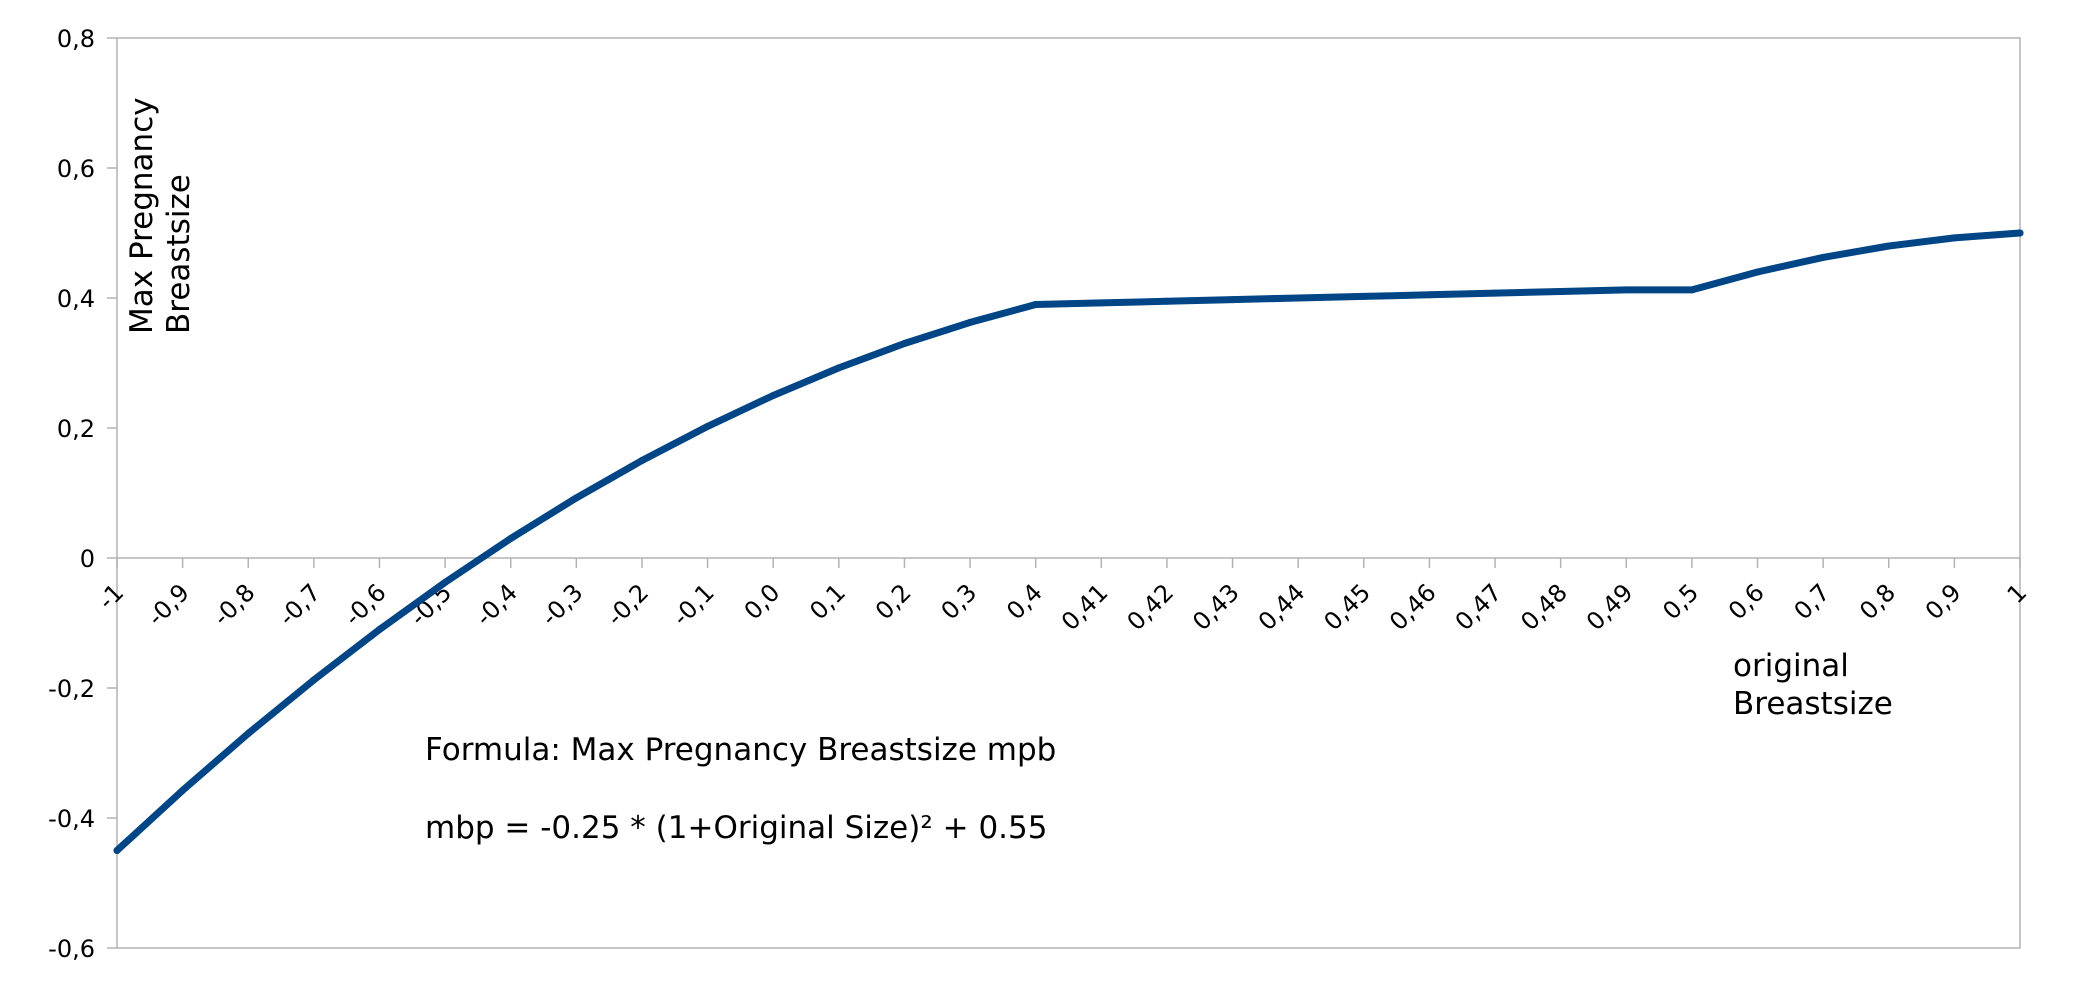 The height and width of the screenshot is (1005, 2075). Describe the element at coordinates (76, 169) in the screenshot. I see `y-tick-label: 0,6` at that location.